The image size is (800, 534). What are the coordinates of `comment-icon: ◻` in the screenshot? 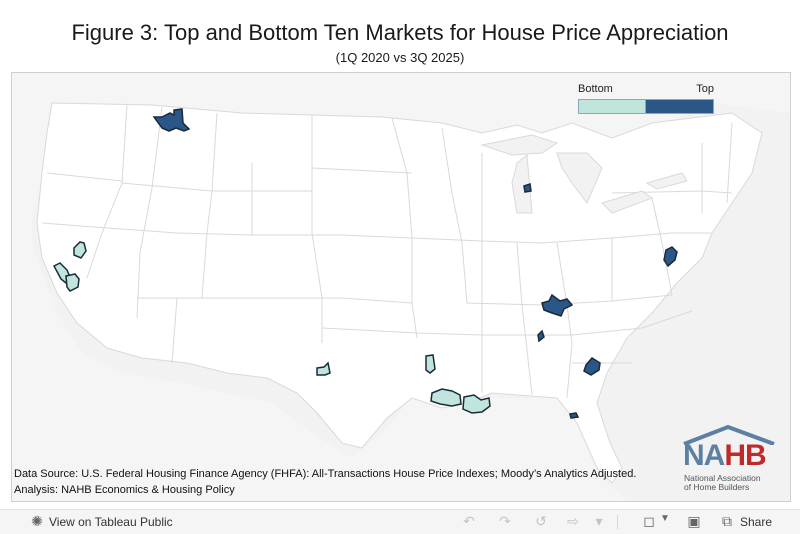 It's located at (649, 521).